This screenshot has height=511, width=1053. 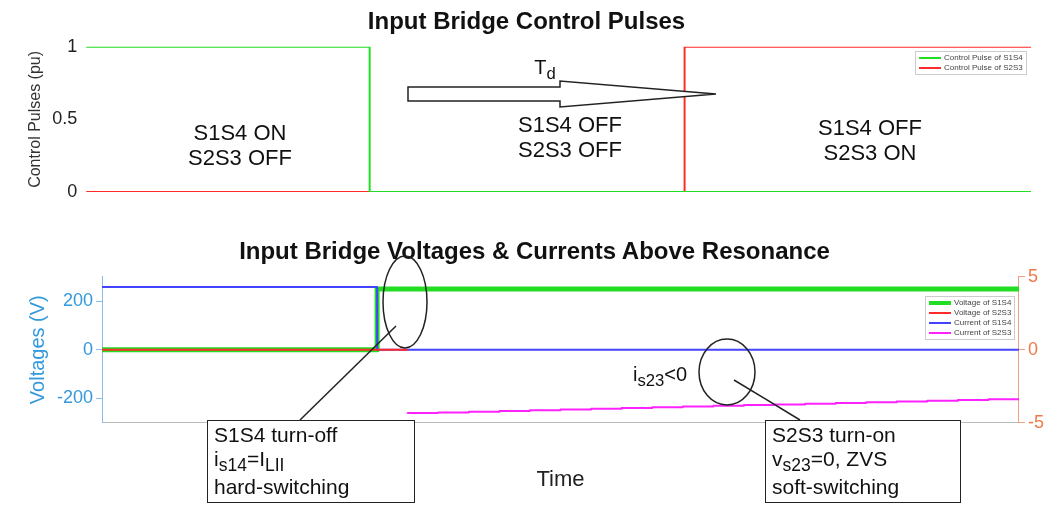 What do you see at coordinates (863, 461) in the screenshot?
I see `text: S2S3 turn-on v$_{s23}$=0, ZVS soft-switching` at bounding box center [863, 461].